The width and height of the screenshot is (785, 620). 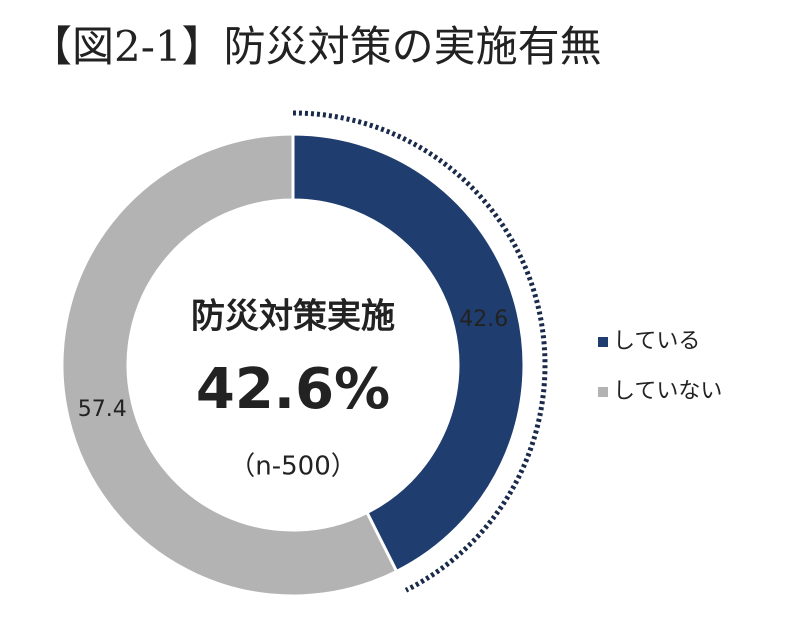 What do you see at coordinates (316, 46) in the screenshot?
I see `chart-title: 【図2-1】防災対策の実施有無` at bounding box center [316, 46].